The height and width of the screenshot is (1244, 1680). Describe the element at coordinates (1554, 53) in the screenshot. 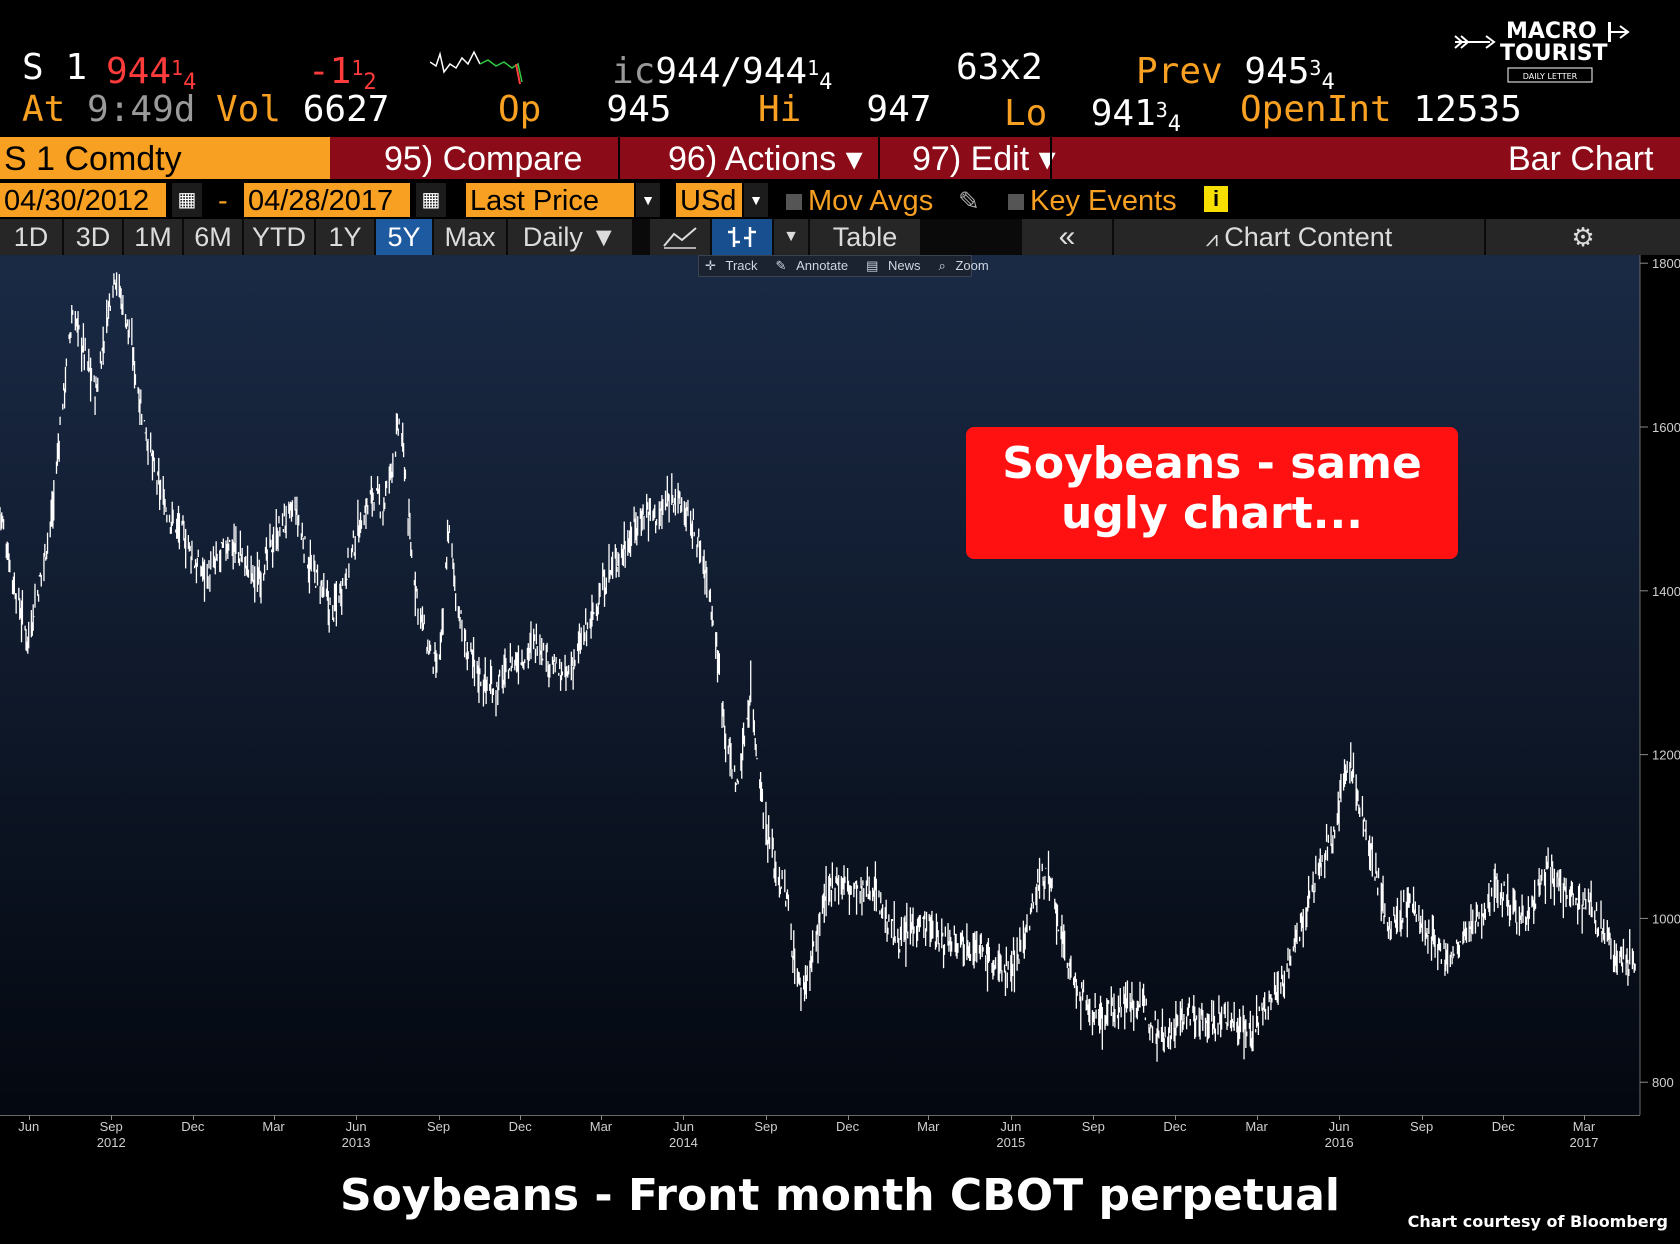

I see `svg-text: TOURIST` at that location.